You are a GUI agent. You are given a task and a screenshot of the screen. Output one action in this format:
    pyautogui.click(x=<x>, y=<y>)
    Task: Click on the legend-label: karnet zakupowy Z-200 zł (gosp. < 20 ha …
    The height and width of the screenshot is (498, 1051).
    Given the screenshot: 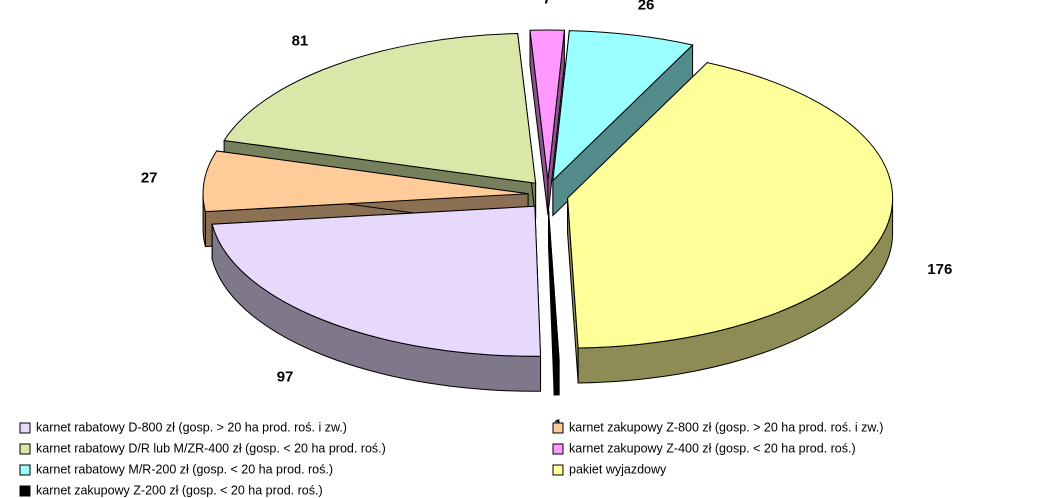 What is the action you would take?
    pyautogui.click(x=179, y=490)
    